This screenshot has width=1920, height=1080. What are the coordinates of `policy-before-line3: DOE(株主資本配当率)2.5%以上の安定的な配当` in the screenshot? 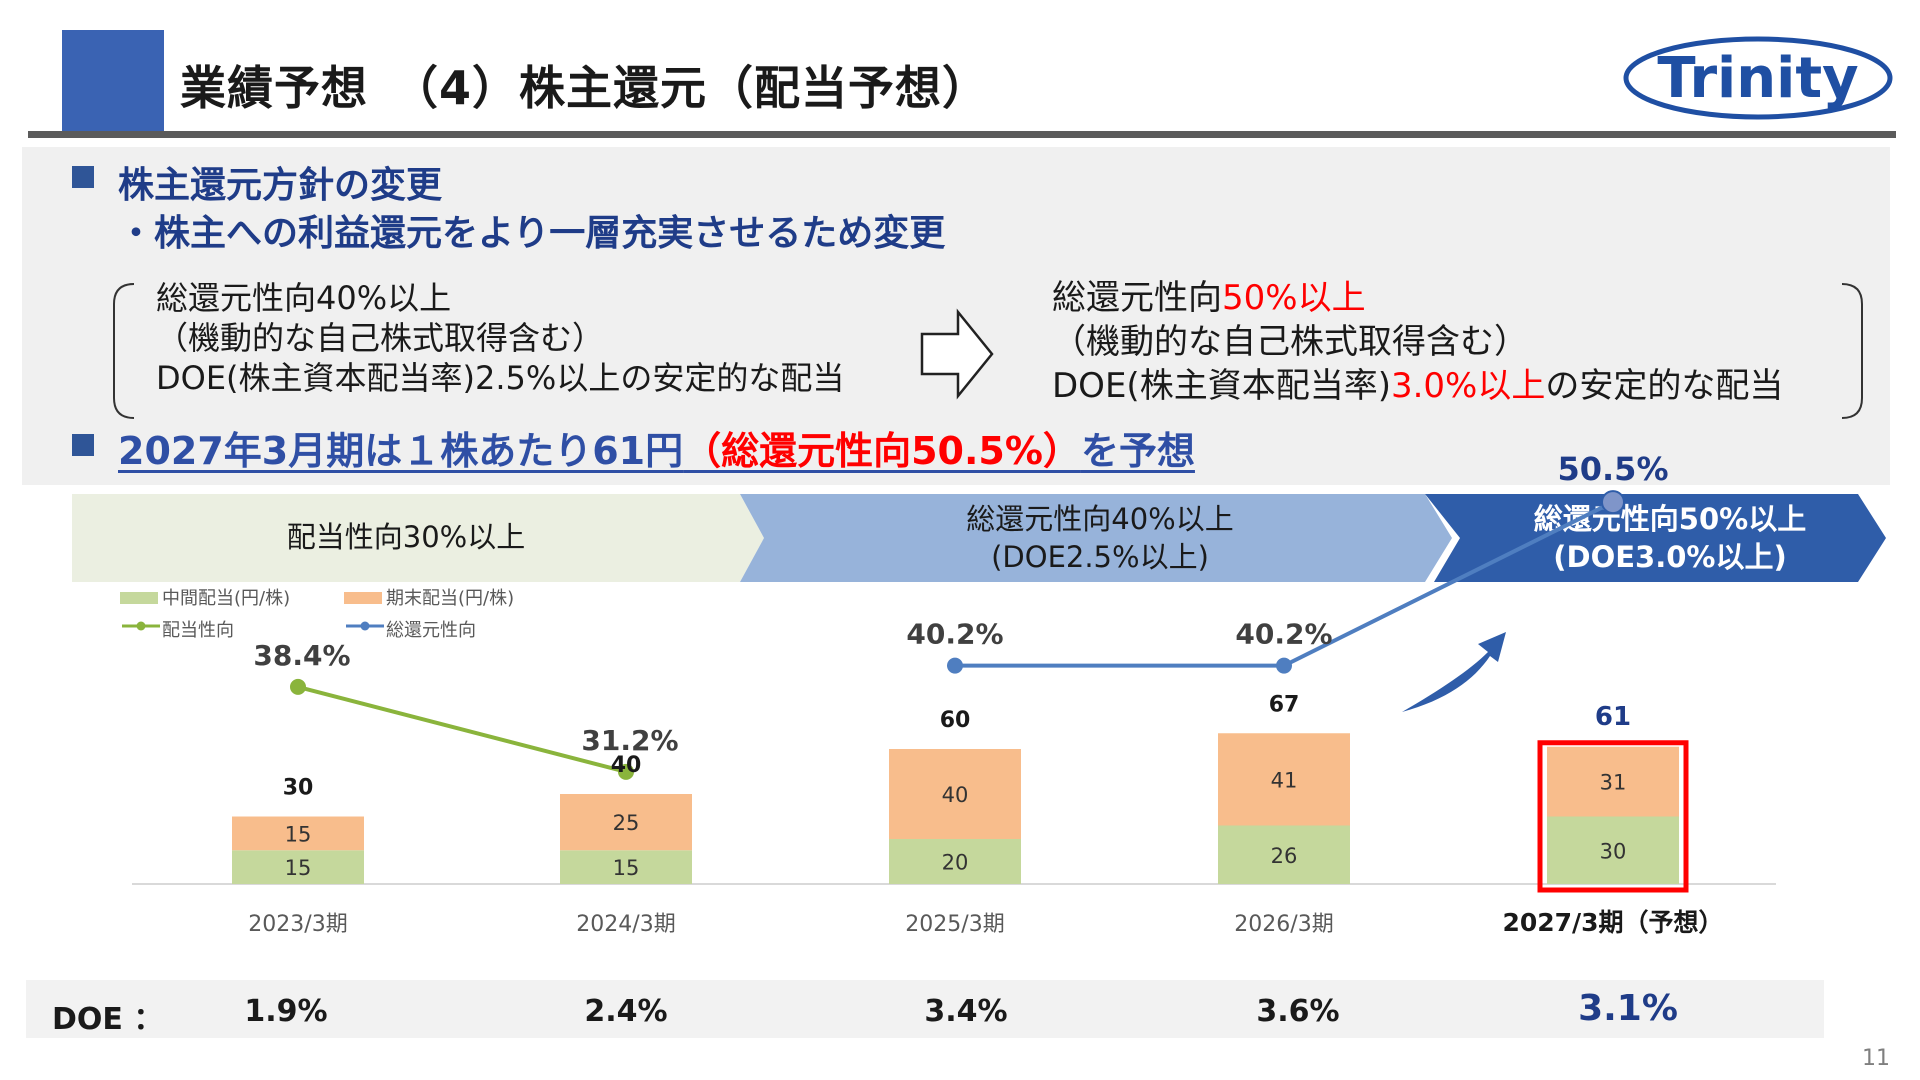 It's located at (500, 378).